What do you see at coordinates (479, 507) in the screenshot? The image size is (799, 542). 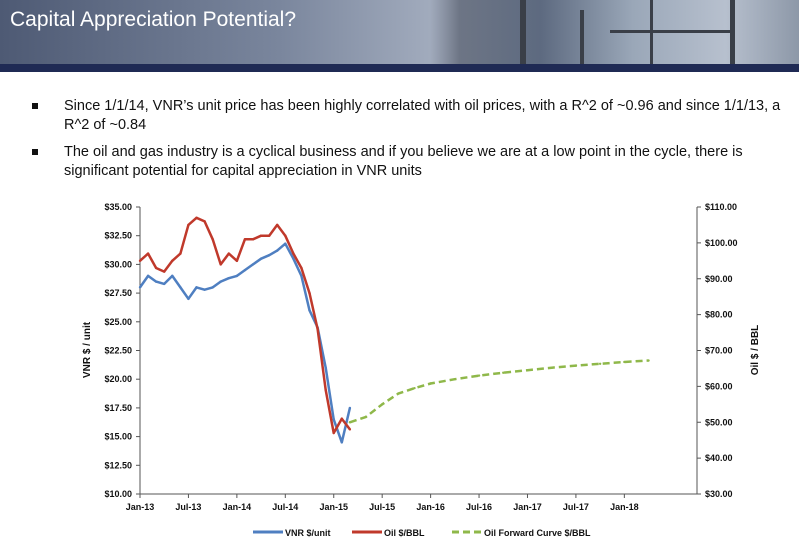 I see `x-tick-label: Jul-16` at bounding box center [479, 507].